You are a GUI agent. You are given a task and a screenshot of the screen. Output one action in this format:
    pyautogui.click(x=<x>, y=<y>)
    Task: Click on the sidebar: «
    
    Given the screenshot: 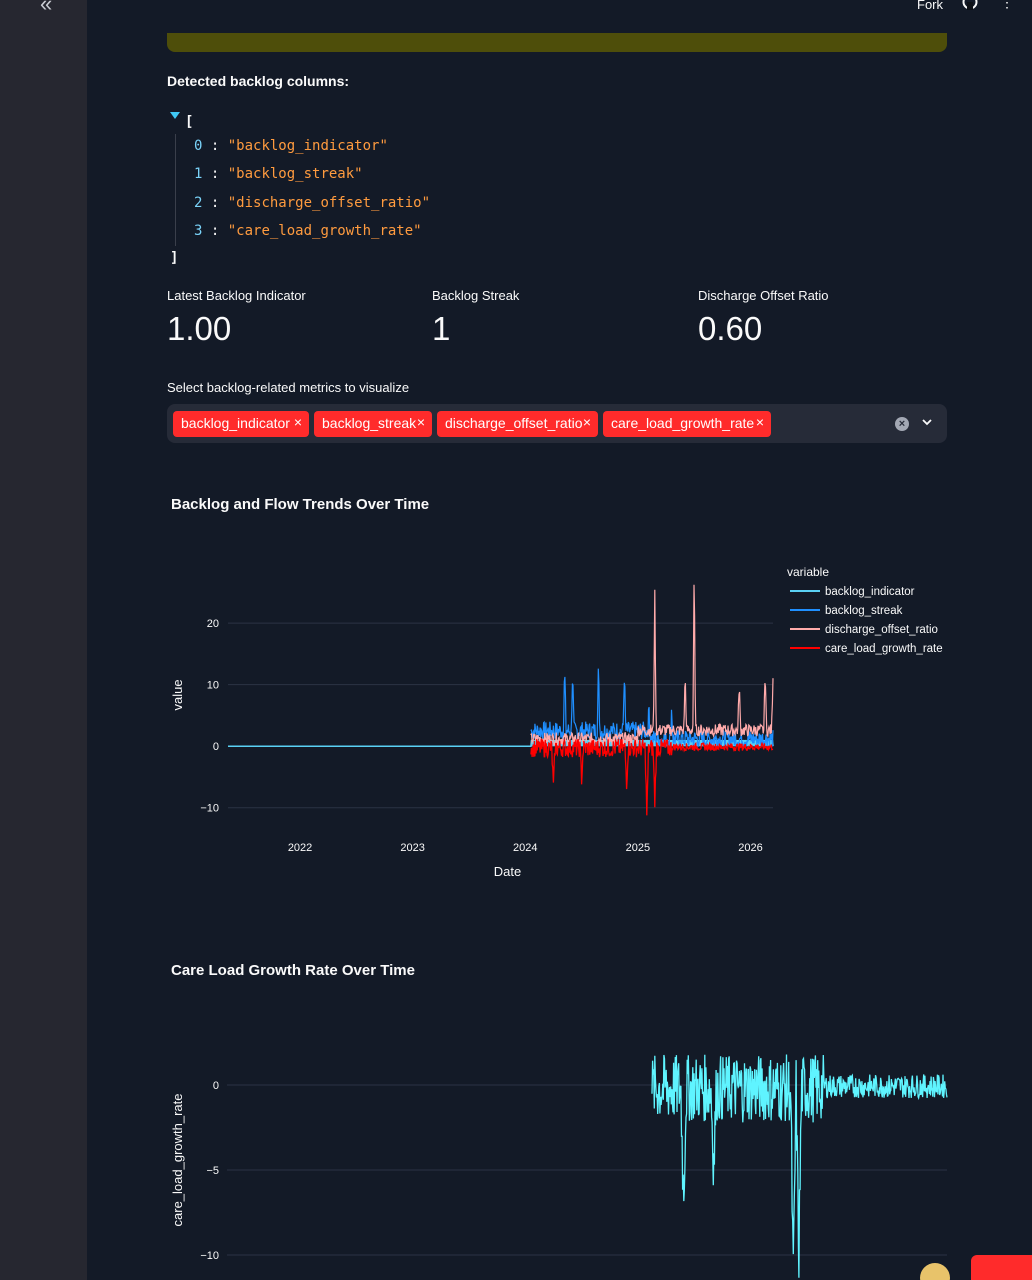 What is the action you would take?
    pyautogui.click(x=43, y=640)
    